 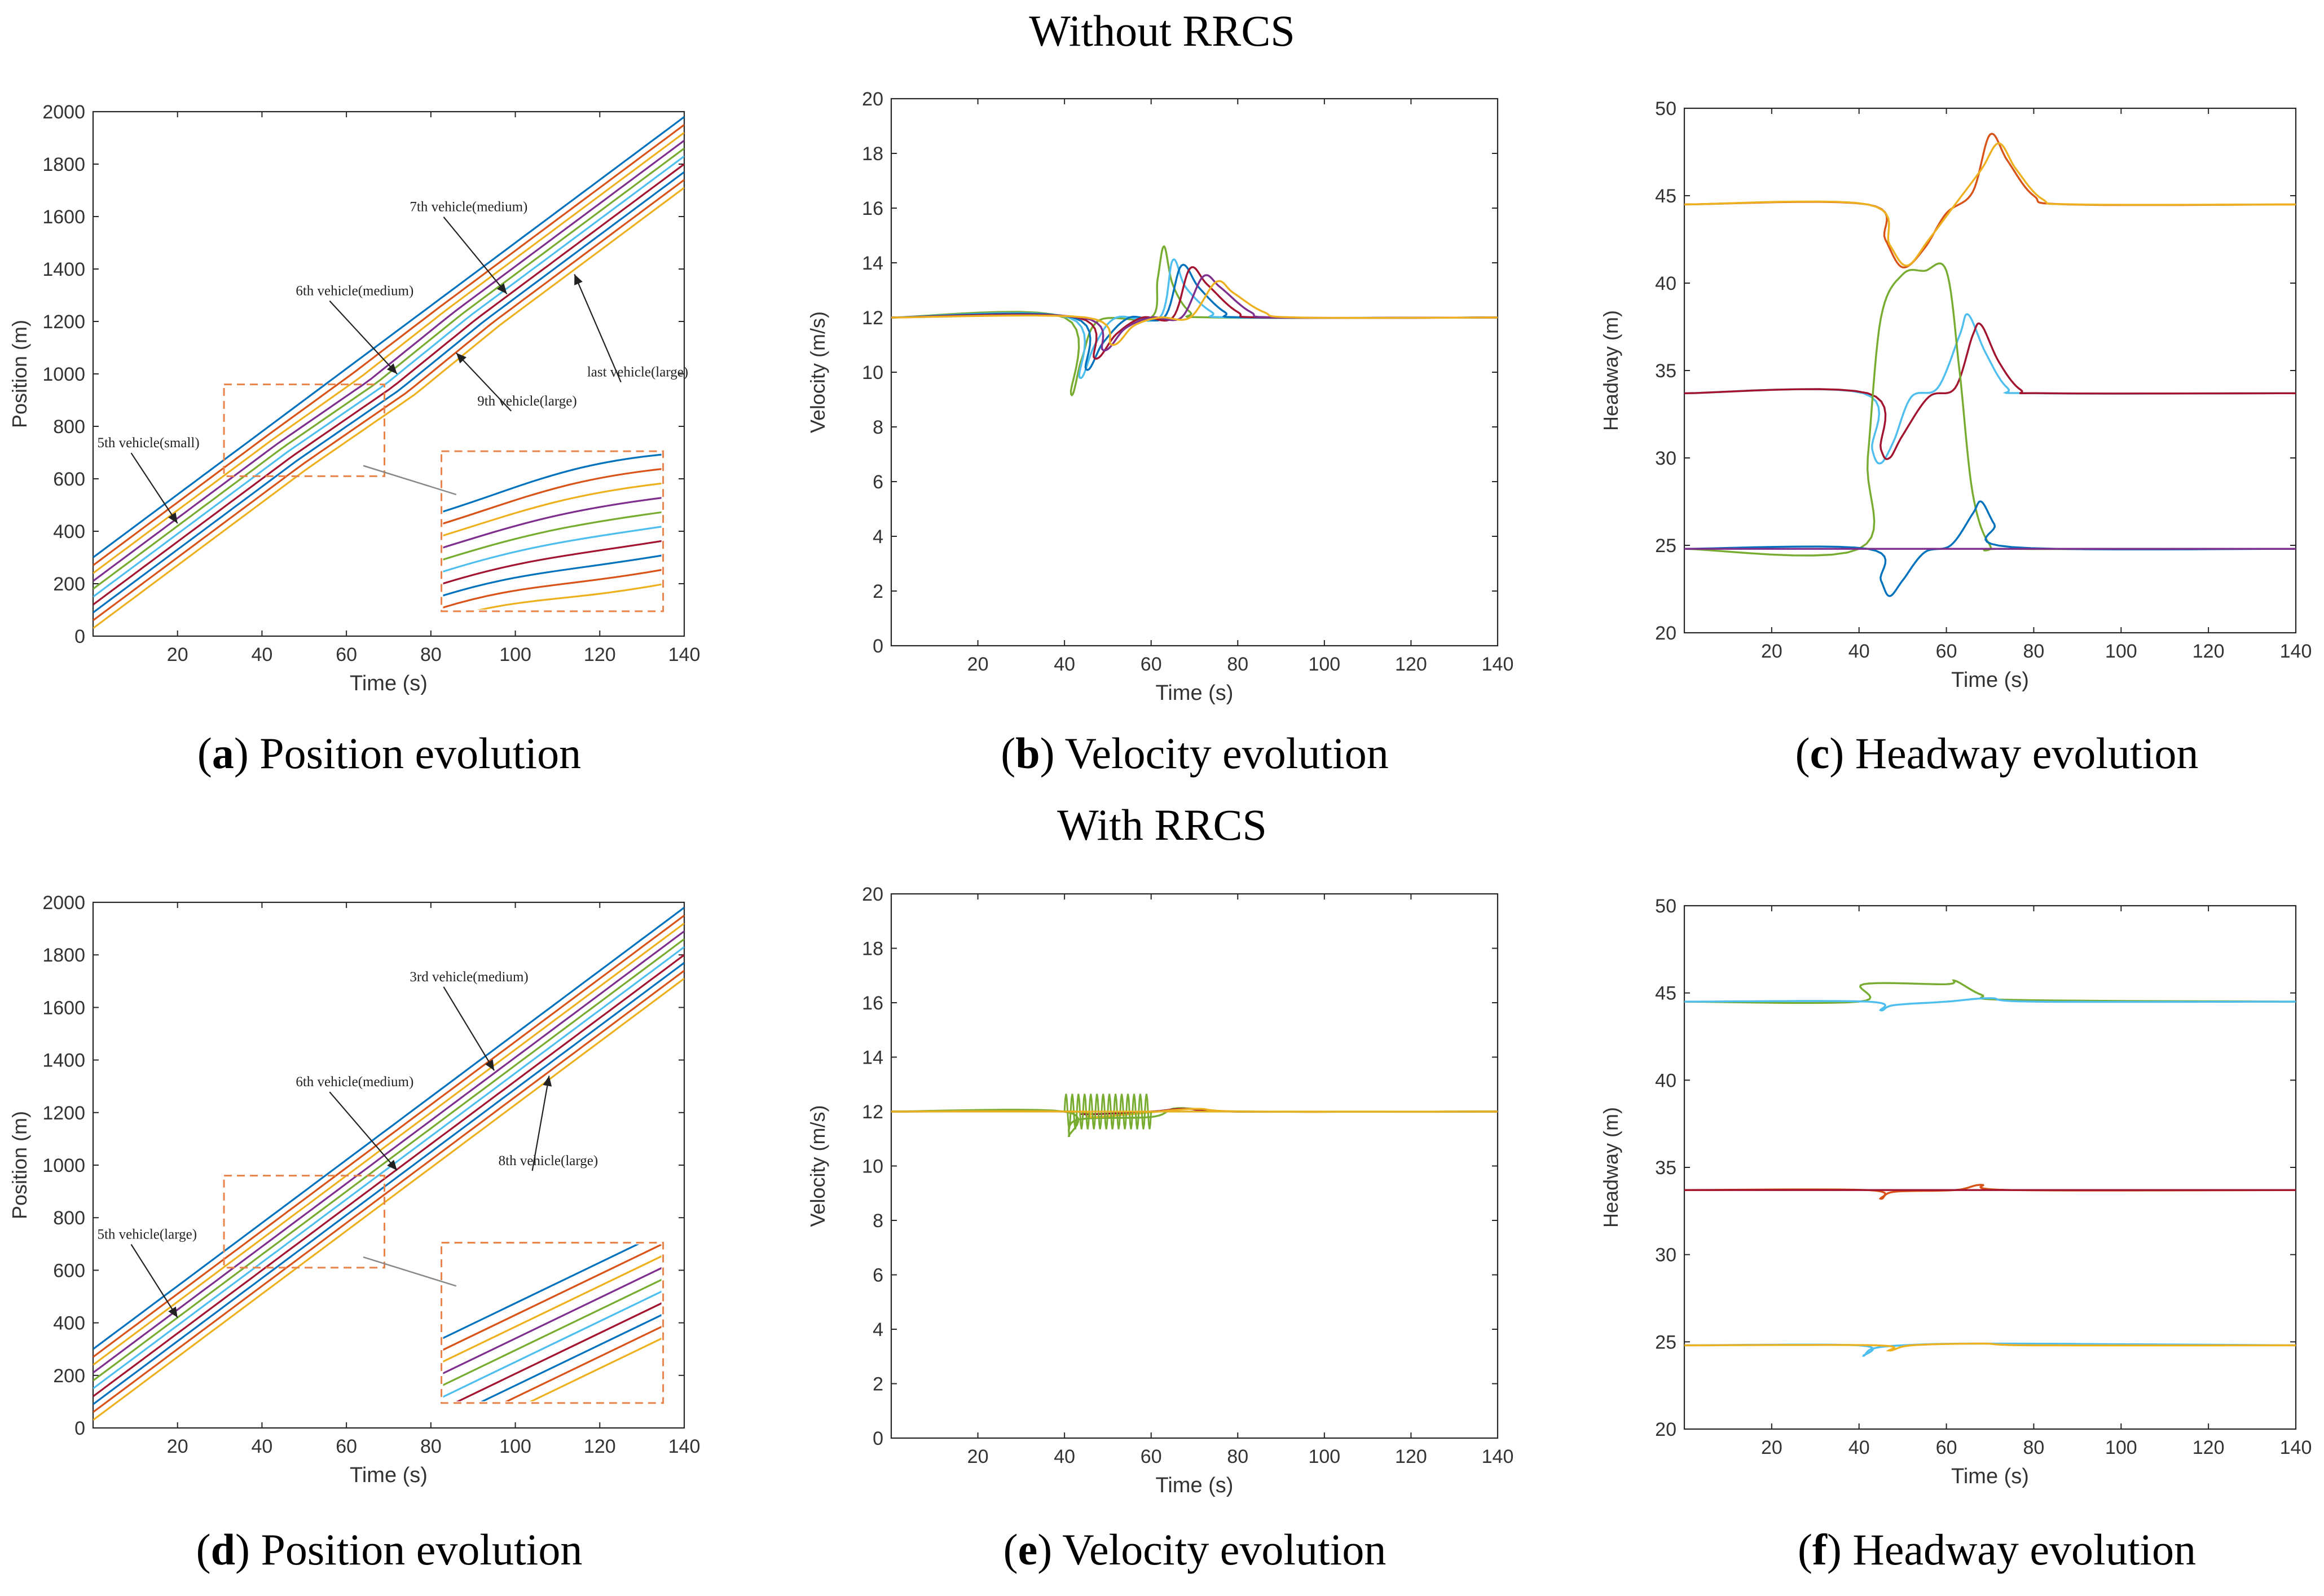 I want to click on y-tick-label: 45, so click(x=1665, y=196).